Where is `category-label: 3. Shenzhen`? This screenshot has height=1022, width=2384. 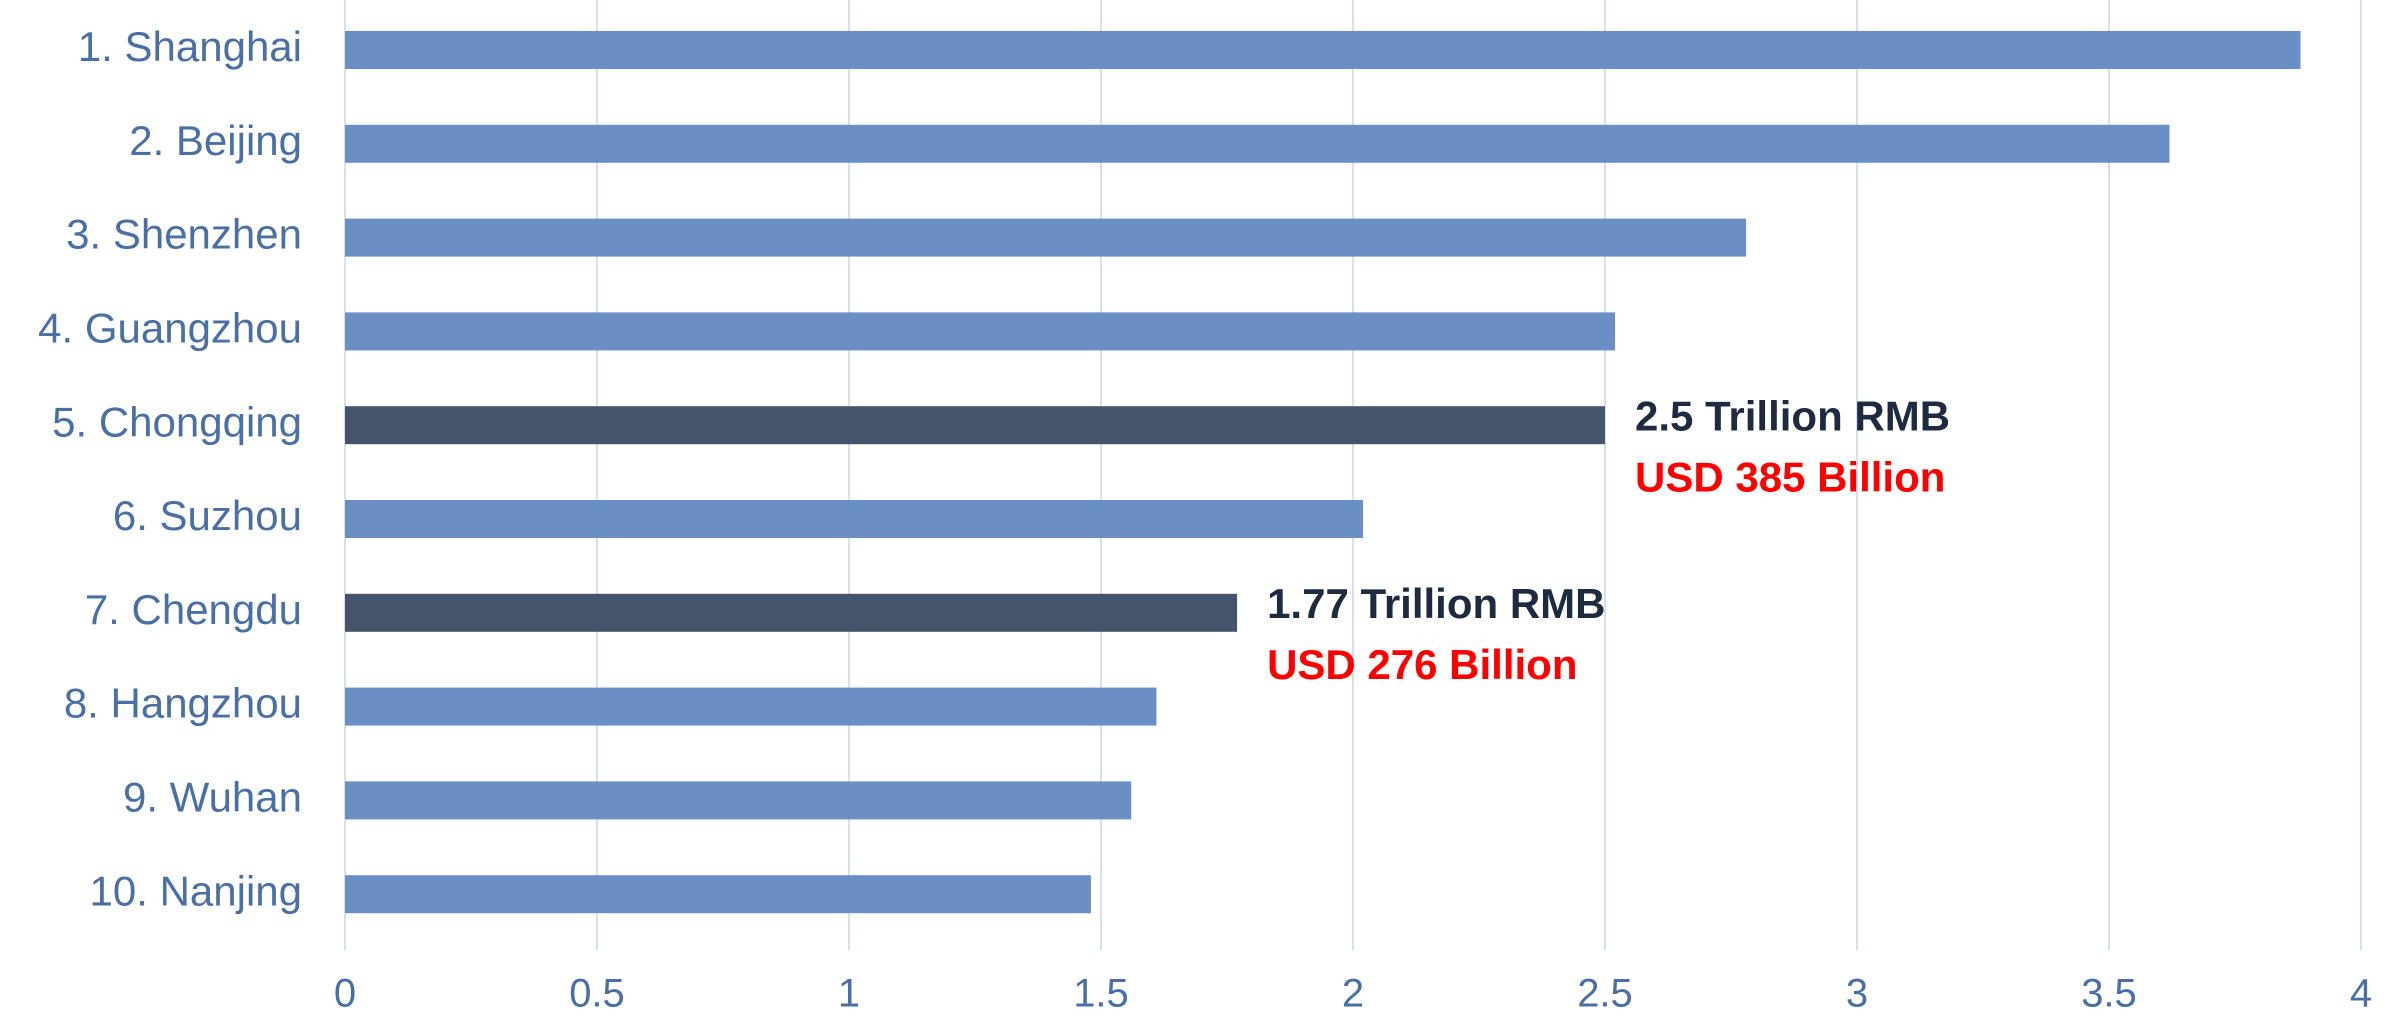 category-label: 3. Shenzhen is located at coordinates (184, 234).